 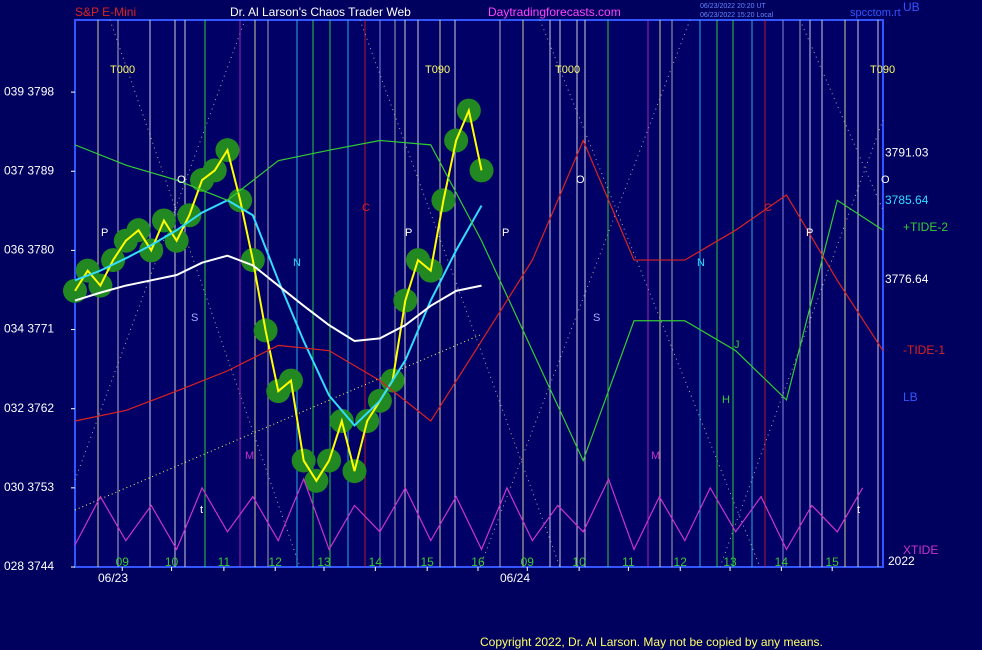 I want to click on annotation: J, so click(x=737, y=345).